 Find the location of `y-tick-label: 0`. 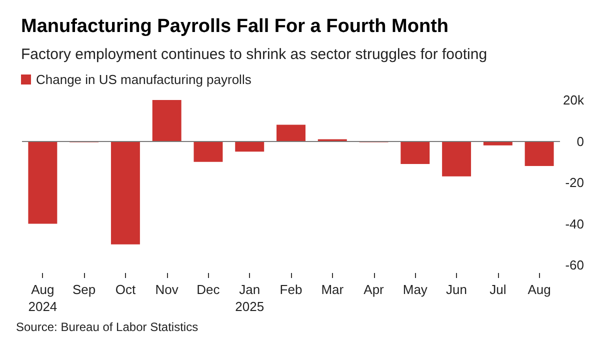

y-tick-label: 0 is located at coordinates (580, 141).